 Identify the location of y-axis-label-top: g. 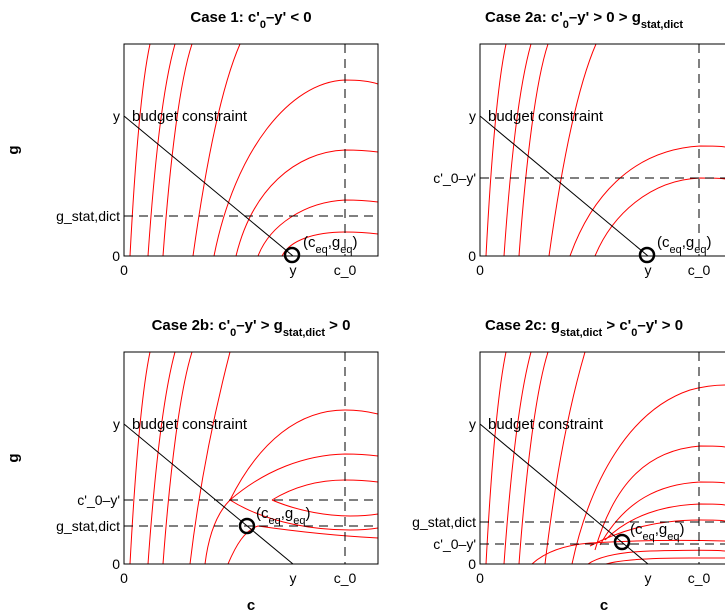
(13, 149).